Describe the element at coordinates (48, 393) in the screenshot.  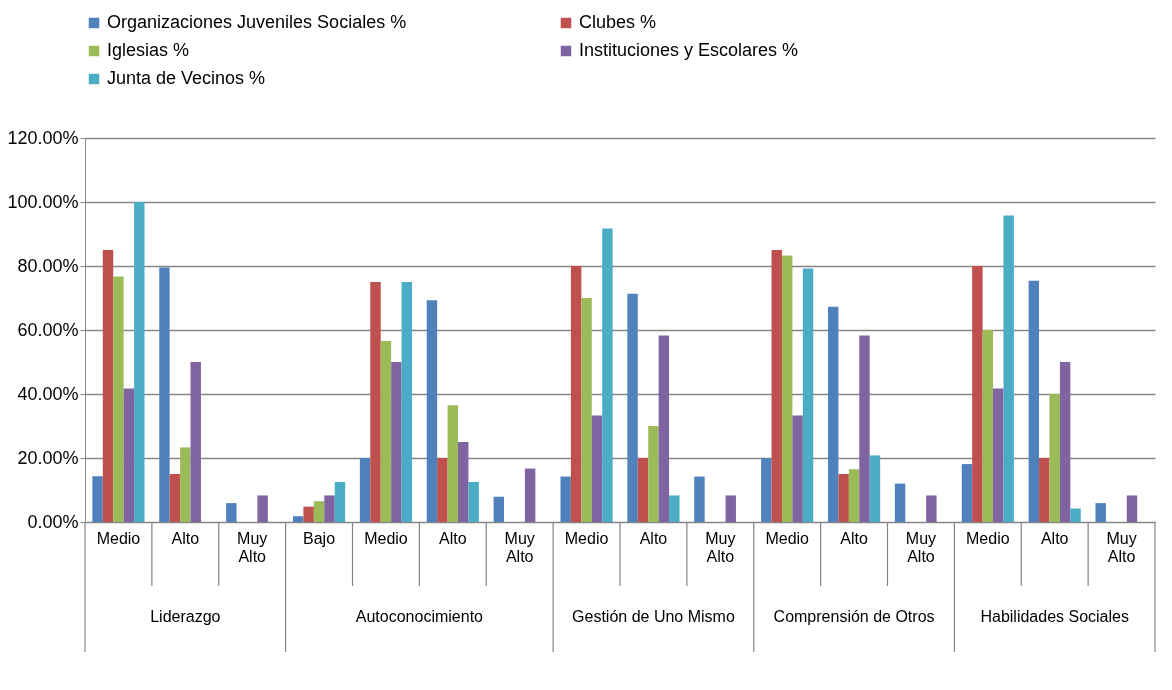
I see `y-tick-label: 40.00%` at that location.